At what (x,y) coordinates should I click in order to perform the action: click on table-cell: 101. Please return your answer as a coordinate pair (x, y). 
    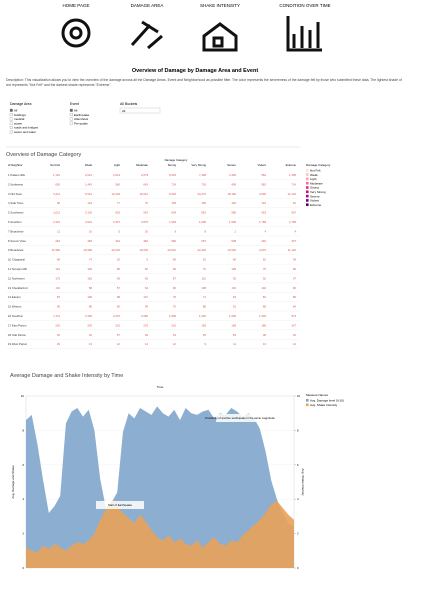
    Looking at the image, I should click on (57, 288).